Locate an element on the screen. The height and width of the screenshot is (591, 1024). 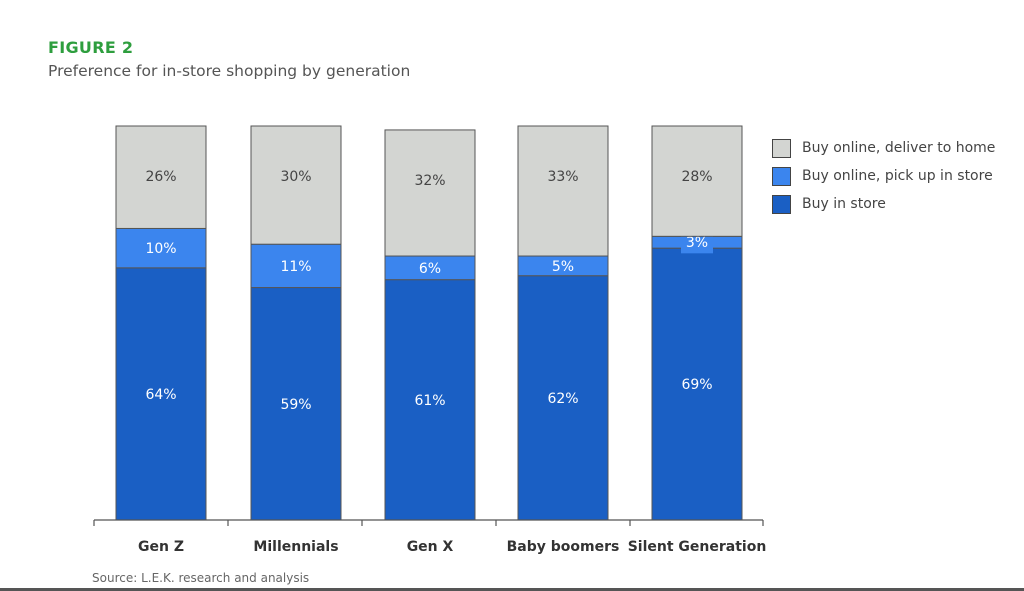
data-label-pickup-store: 6% is located at coordinates (430, 269).